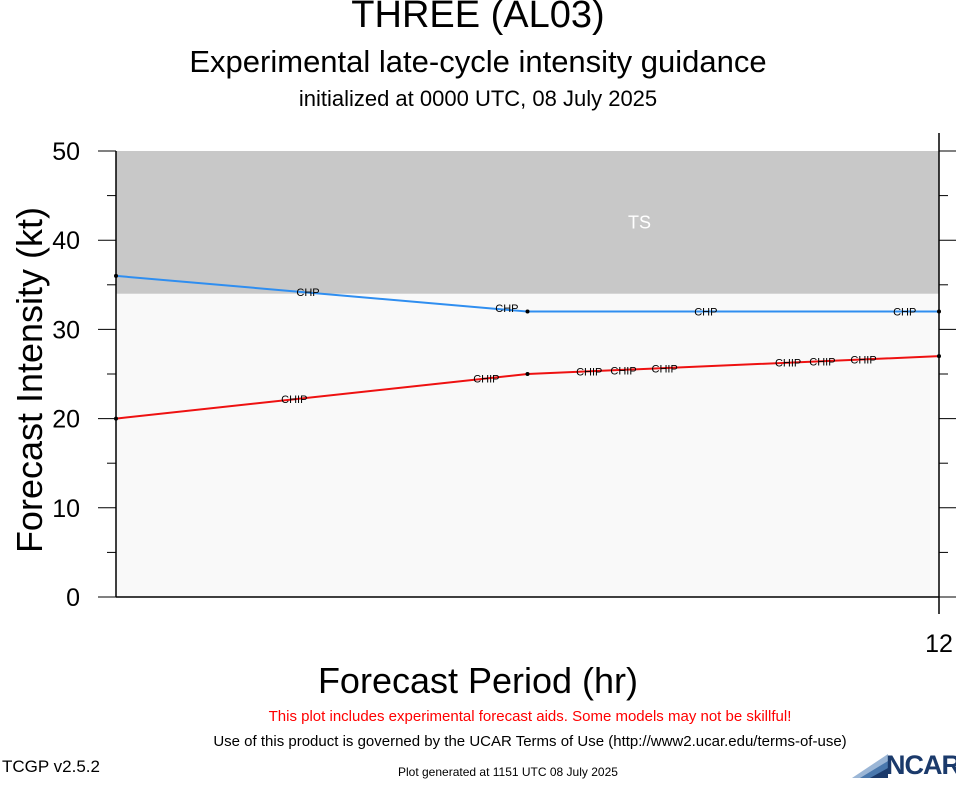 The width and height of the screenshot is (956, 785). I want to click on chart-title: THREE (AL03), so click(478, 18).